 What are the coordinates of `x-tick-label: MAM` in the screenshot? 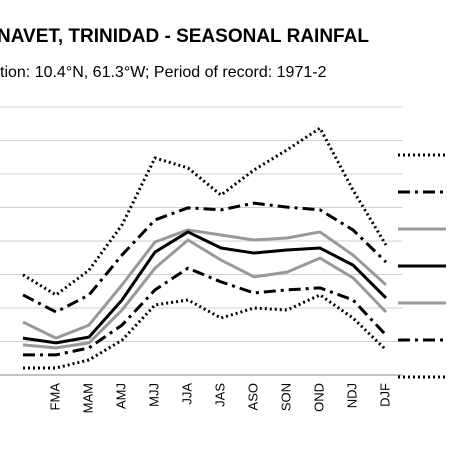 It's located at (87, 398).